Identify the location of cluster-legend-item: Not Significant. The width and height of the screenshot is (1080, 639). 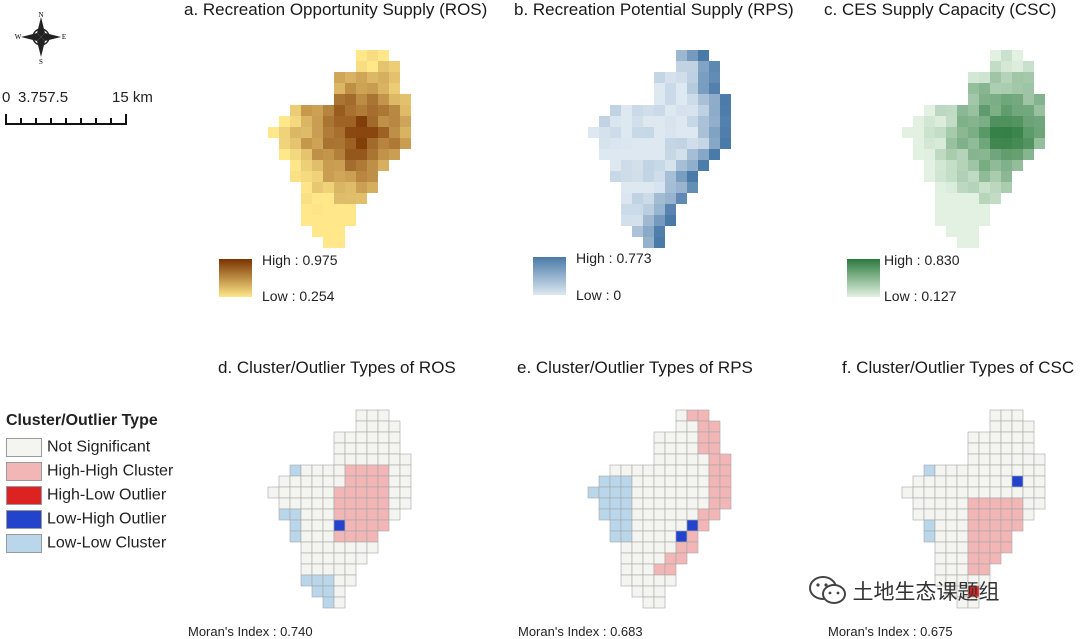
(106, 447).